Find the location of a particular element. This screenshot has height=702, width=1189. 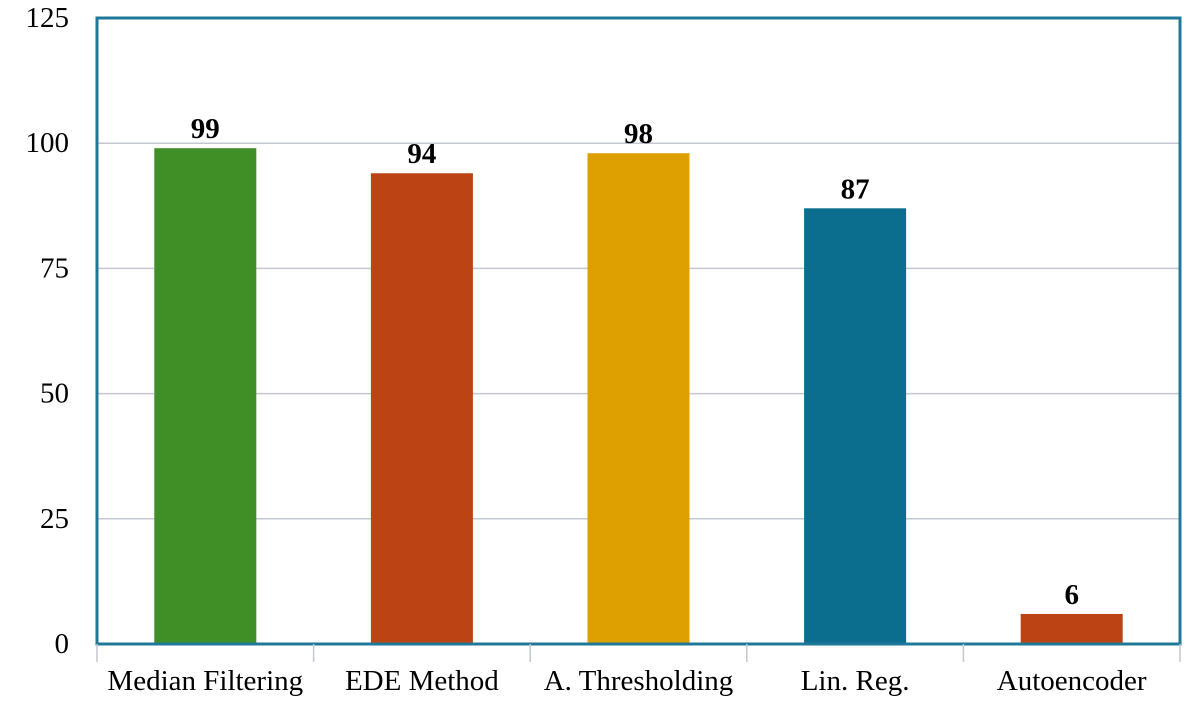

x-category-label: Lin. Reg. is located at coordinates (855, 681).